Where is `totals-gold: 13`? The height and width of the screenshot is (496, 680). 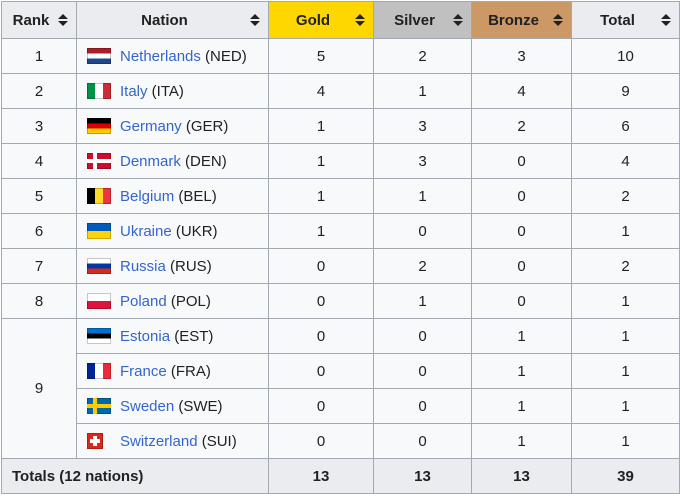
totals-gold: 13 is located at coordinates (321, 476).